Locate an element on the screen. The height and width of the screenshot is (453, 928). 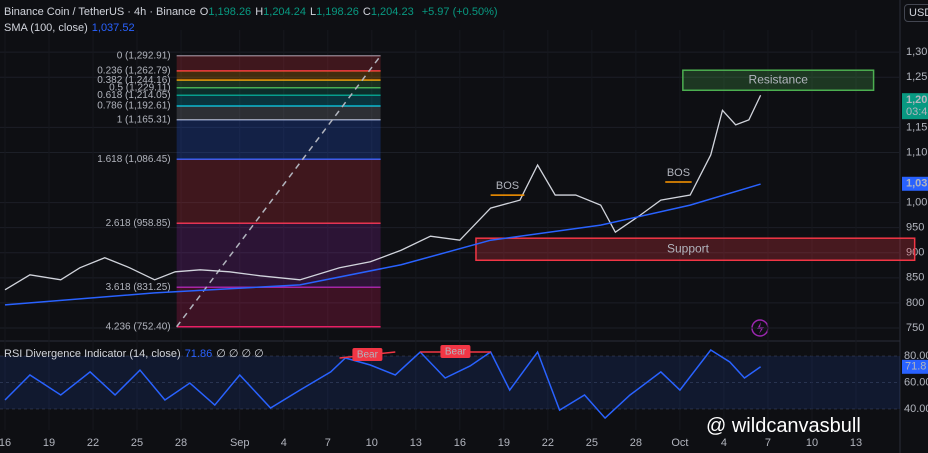
ohlc-key: C is located at coordinates (366, 12).